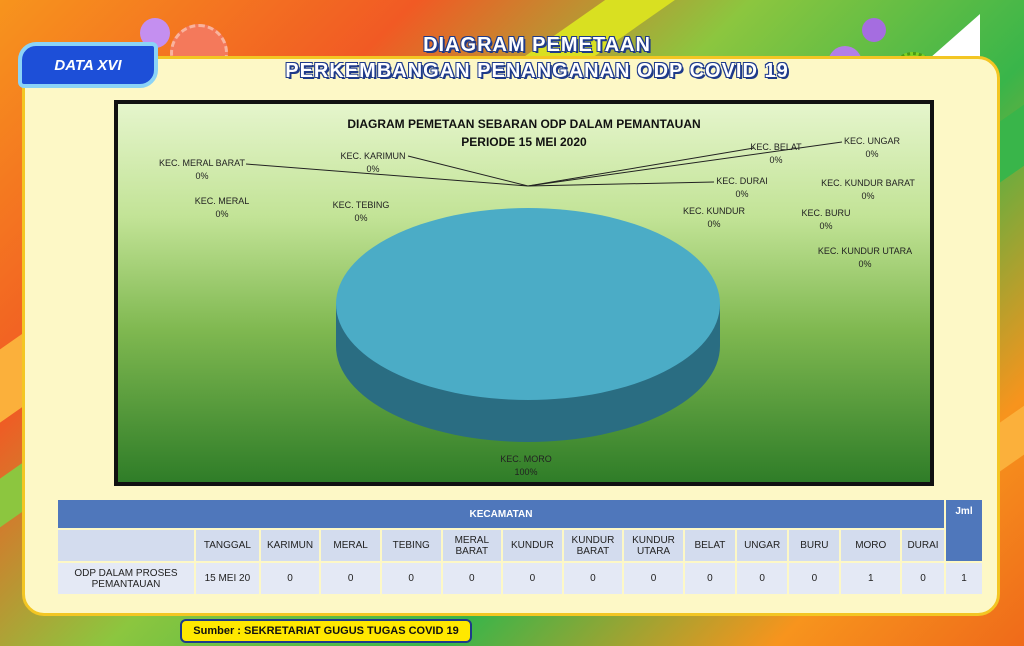 Image resolution: width=1024 pixels, height=646 pixels. What do you see at coordinates (290, 545) in the screenshot?
I see `column-header: KARIMUN` at bounding box center [290, 545].